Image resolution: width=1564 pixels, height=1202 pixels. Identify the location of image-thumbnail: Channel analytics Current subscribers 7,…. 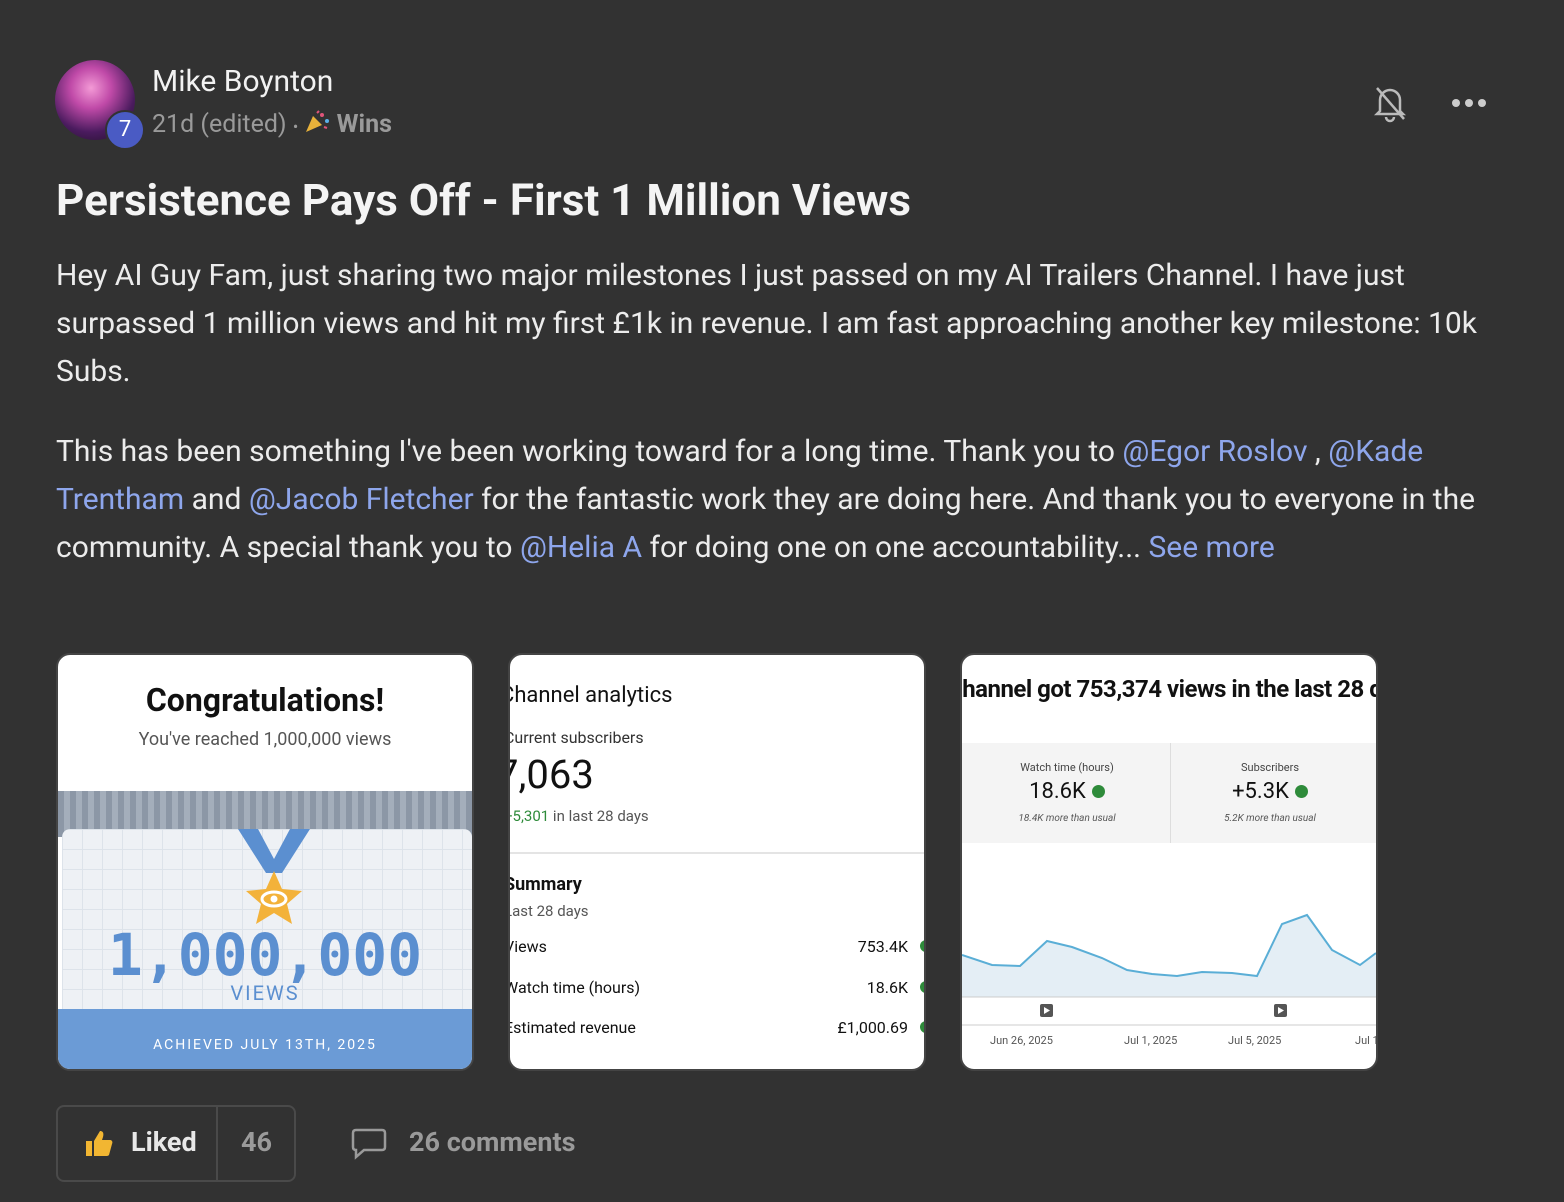
(717, 862).